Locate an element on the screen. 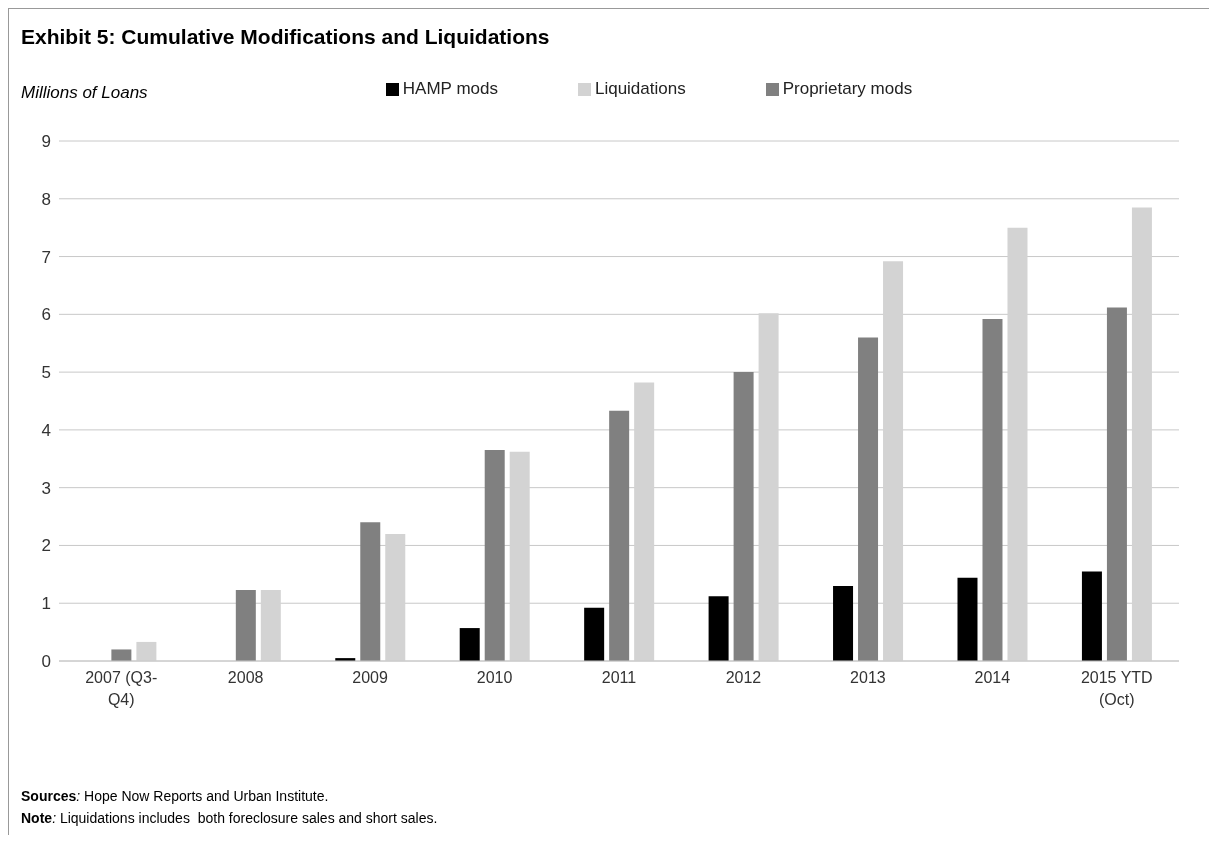 Image resolution: width=1221 pixels, height=842 pixels. x-tick-label: 2010 is located at coordinates (494, 677).